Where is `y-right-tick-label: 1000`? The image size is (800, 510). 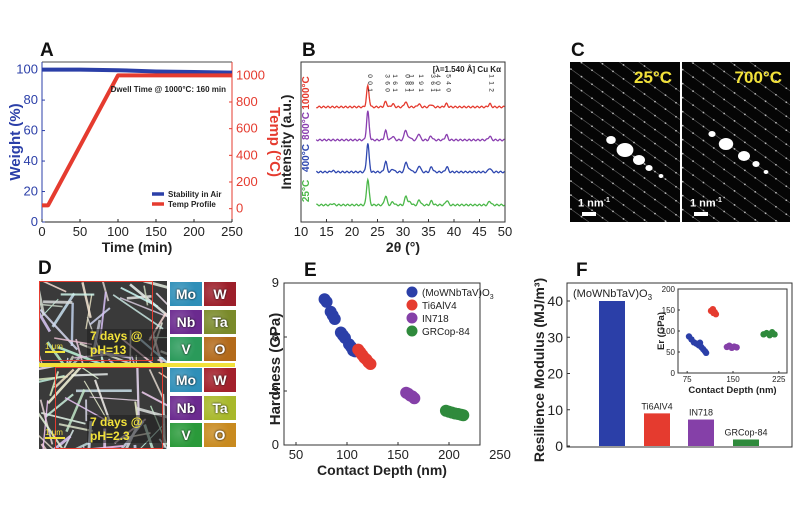
y-right-tick-label: 1000 is located at coordinates (250, 74).